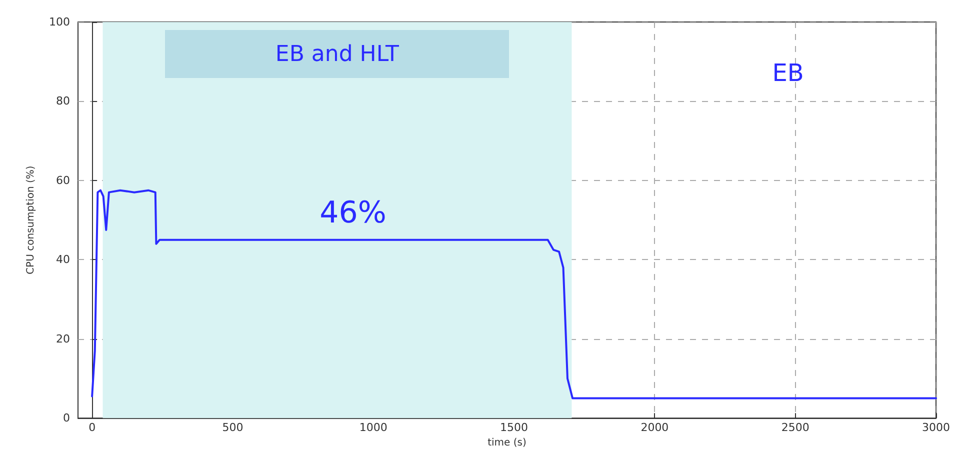 This screenshot has width=961, height=461. Describe the element at coordinates (63, 339) in the screenshot. I see `y-tick-label: 20` at that location.